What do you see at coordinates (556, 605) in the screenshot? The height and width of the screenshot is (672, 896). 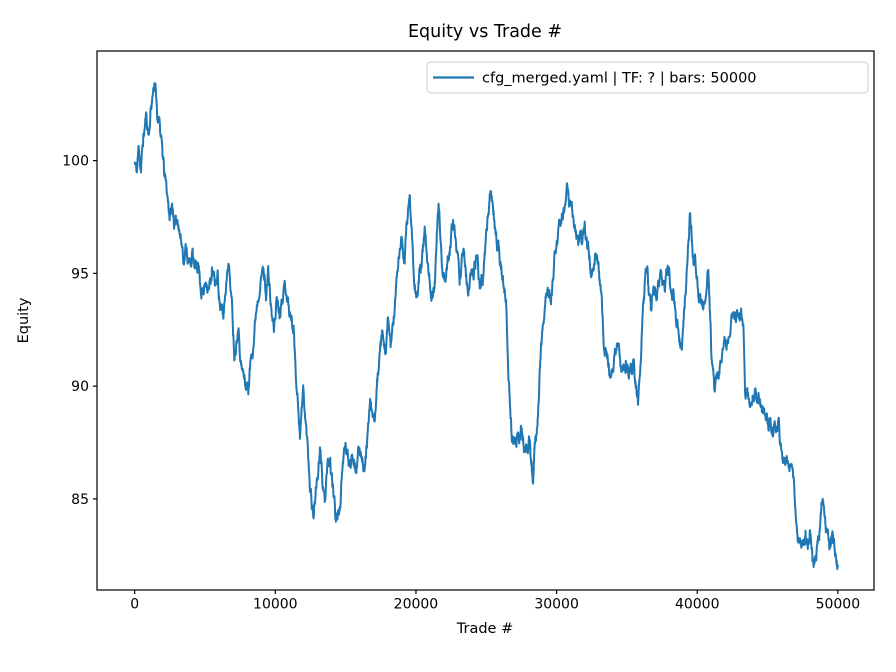 I see `x-tick-label: 30000` at bounding box center [556, 605].